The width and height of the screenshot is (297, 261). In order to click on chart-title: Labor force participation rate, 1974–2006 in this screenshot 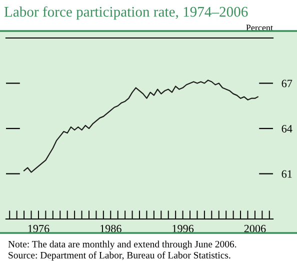, I will do `click(126, 13)`.